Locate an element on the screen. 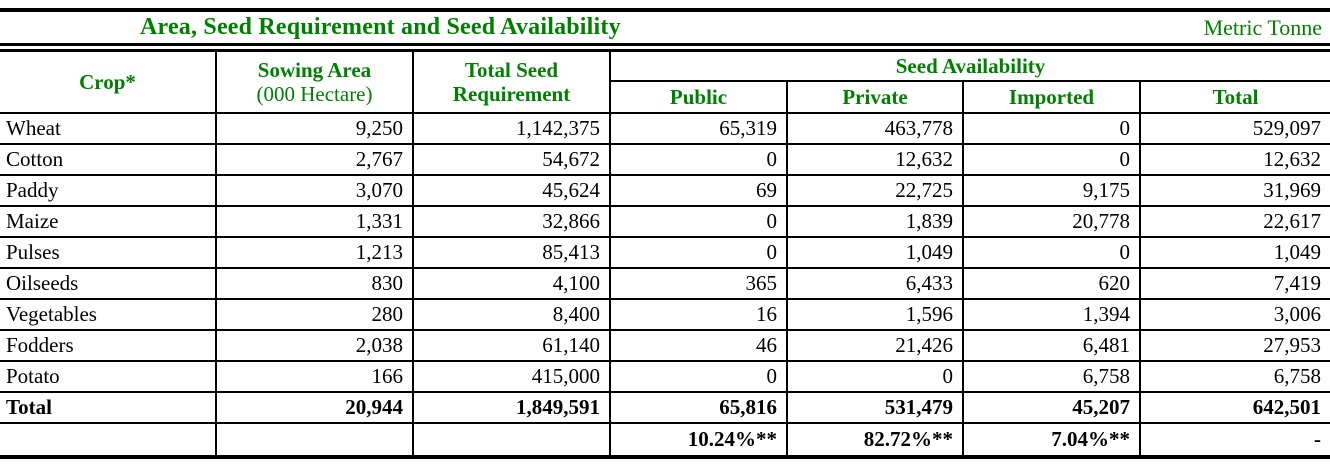 This screenshot has height=472, width=1330. cell-private: 1,839 is located at coordinates (875, 221).